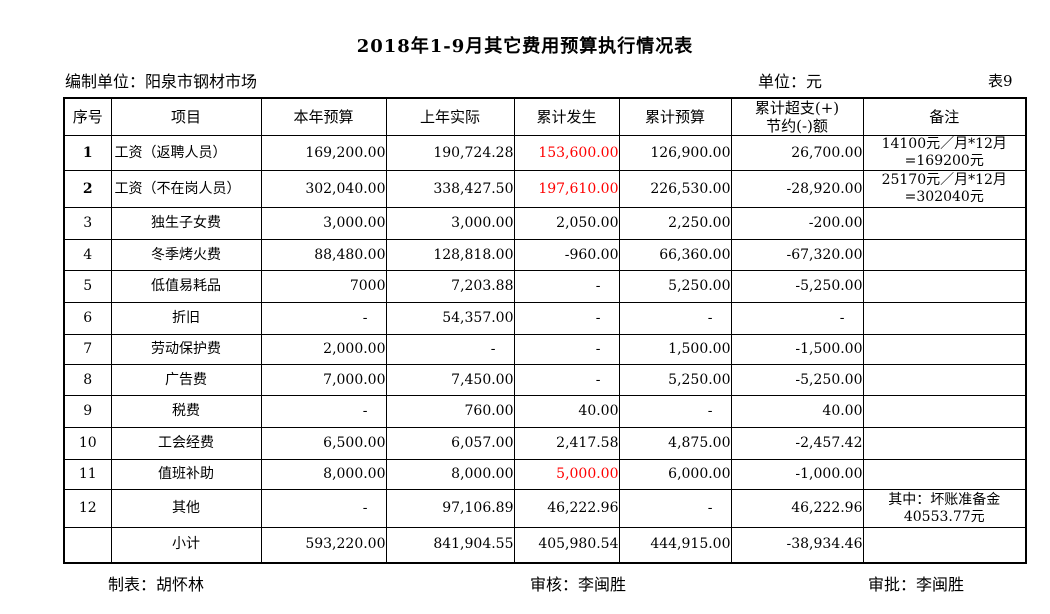  What do you see at coordinates (87, 255) in the screenshot?
I see `cell-no: 4` at bounding box center [87, 255].